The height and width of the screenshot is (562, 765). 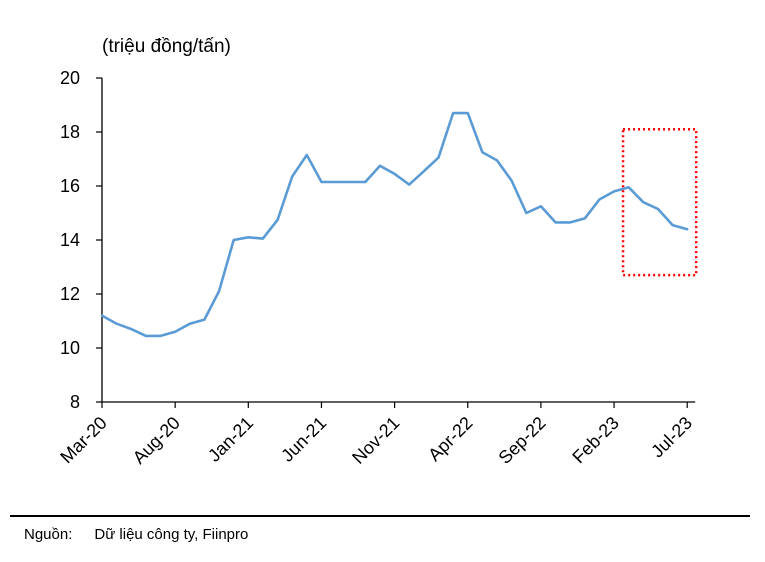 I want to click on highlight-box, so click(x=659, y=202).